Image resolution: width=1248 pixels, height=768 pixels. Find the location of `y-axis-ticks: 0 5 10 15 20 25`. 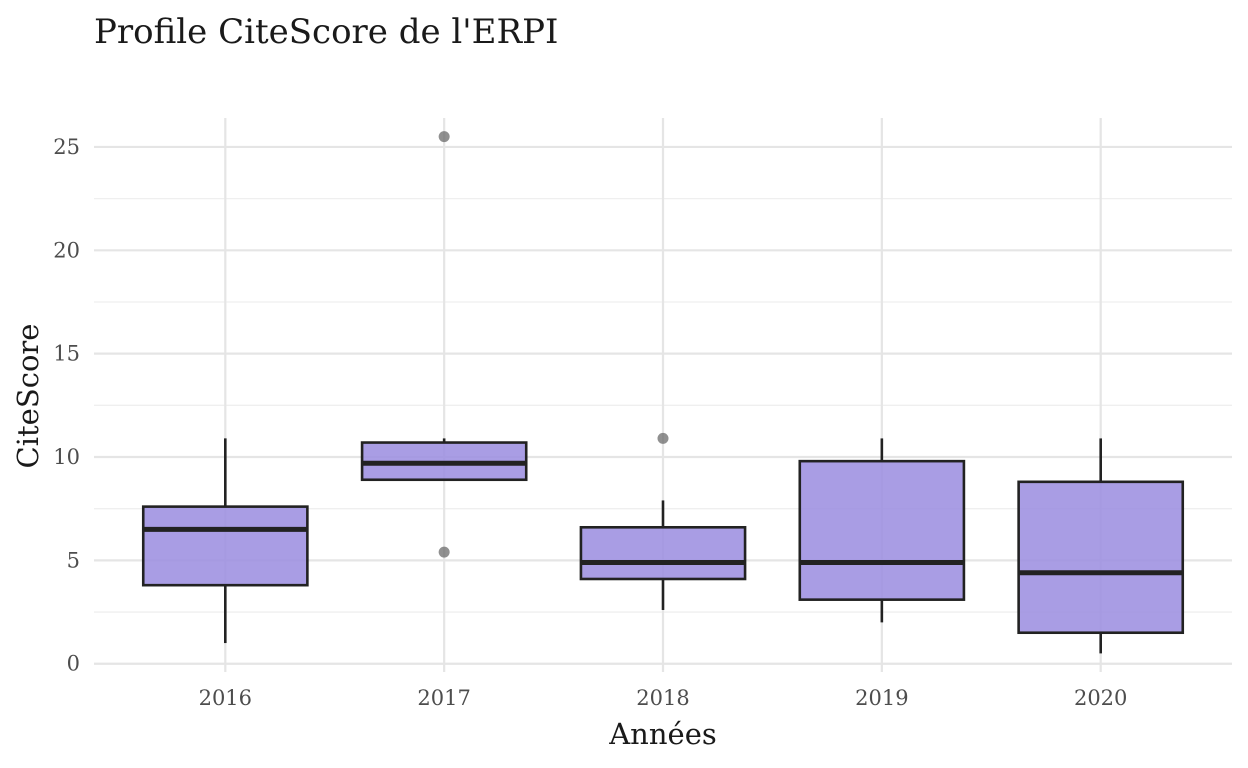

y-axis-ticks: 0 5 10 15 20 25 is located at coordinates (66, 405).